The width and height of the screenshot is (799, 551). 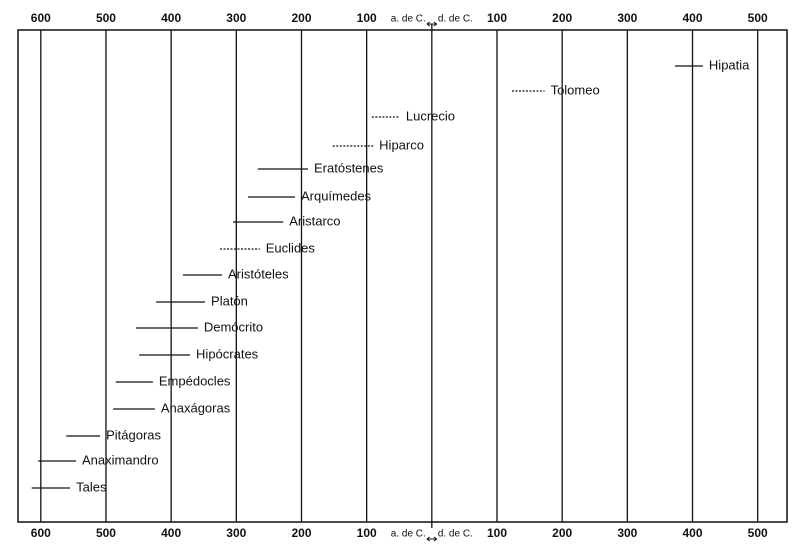 What do you see at coordinates (120, 459) in the screenshot?
I see `person-label: Anaximandro` at bounding box center [120, 459].